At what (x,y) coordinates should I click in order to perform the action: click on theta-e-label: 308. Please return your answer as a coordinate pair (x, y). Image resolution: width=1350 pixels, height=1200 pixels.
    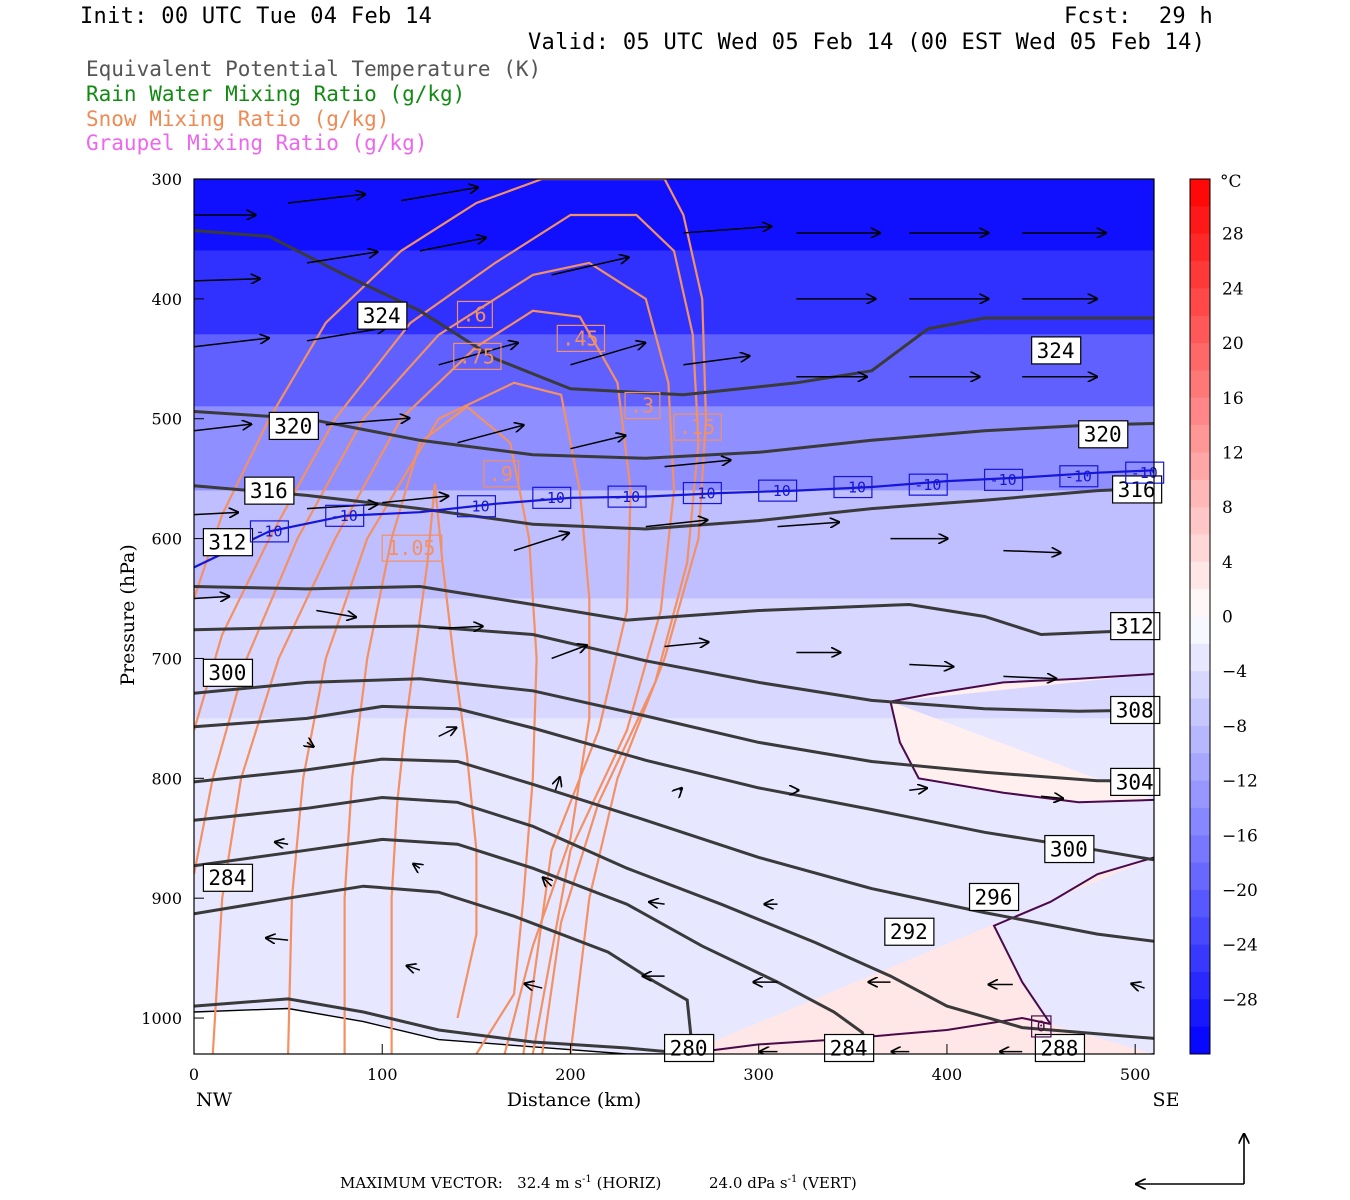
    Looking at the image, I should click on (1135, 710).